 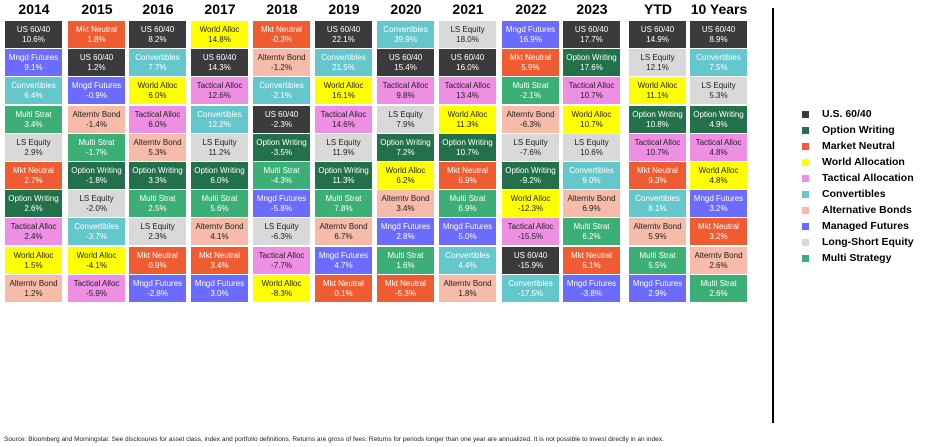 I want to click on return-cell: Tactical Alloc 2.4%, so click(x=33, y=232).